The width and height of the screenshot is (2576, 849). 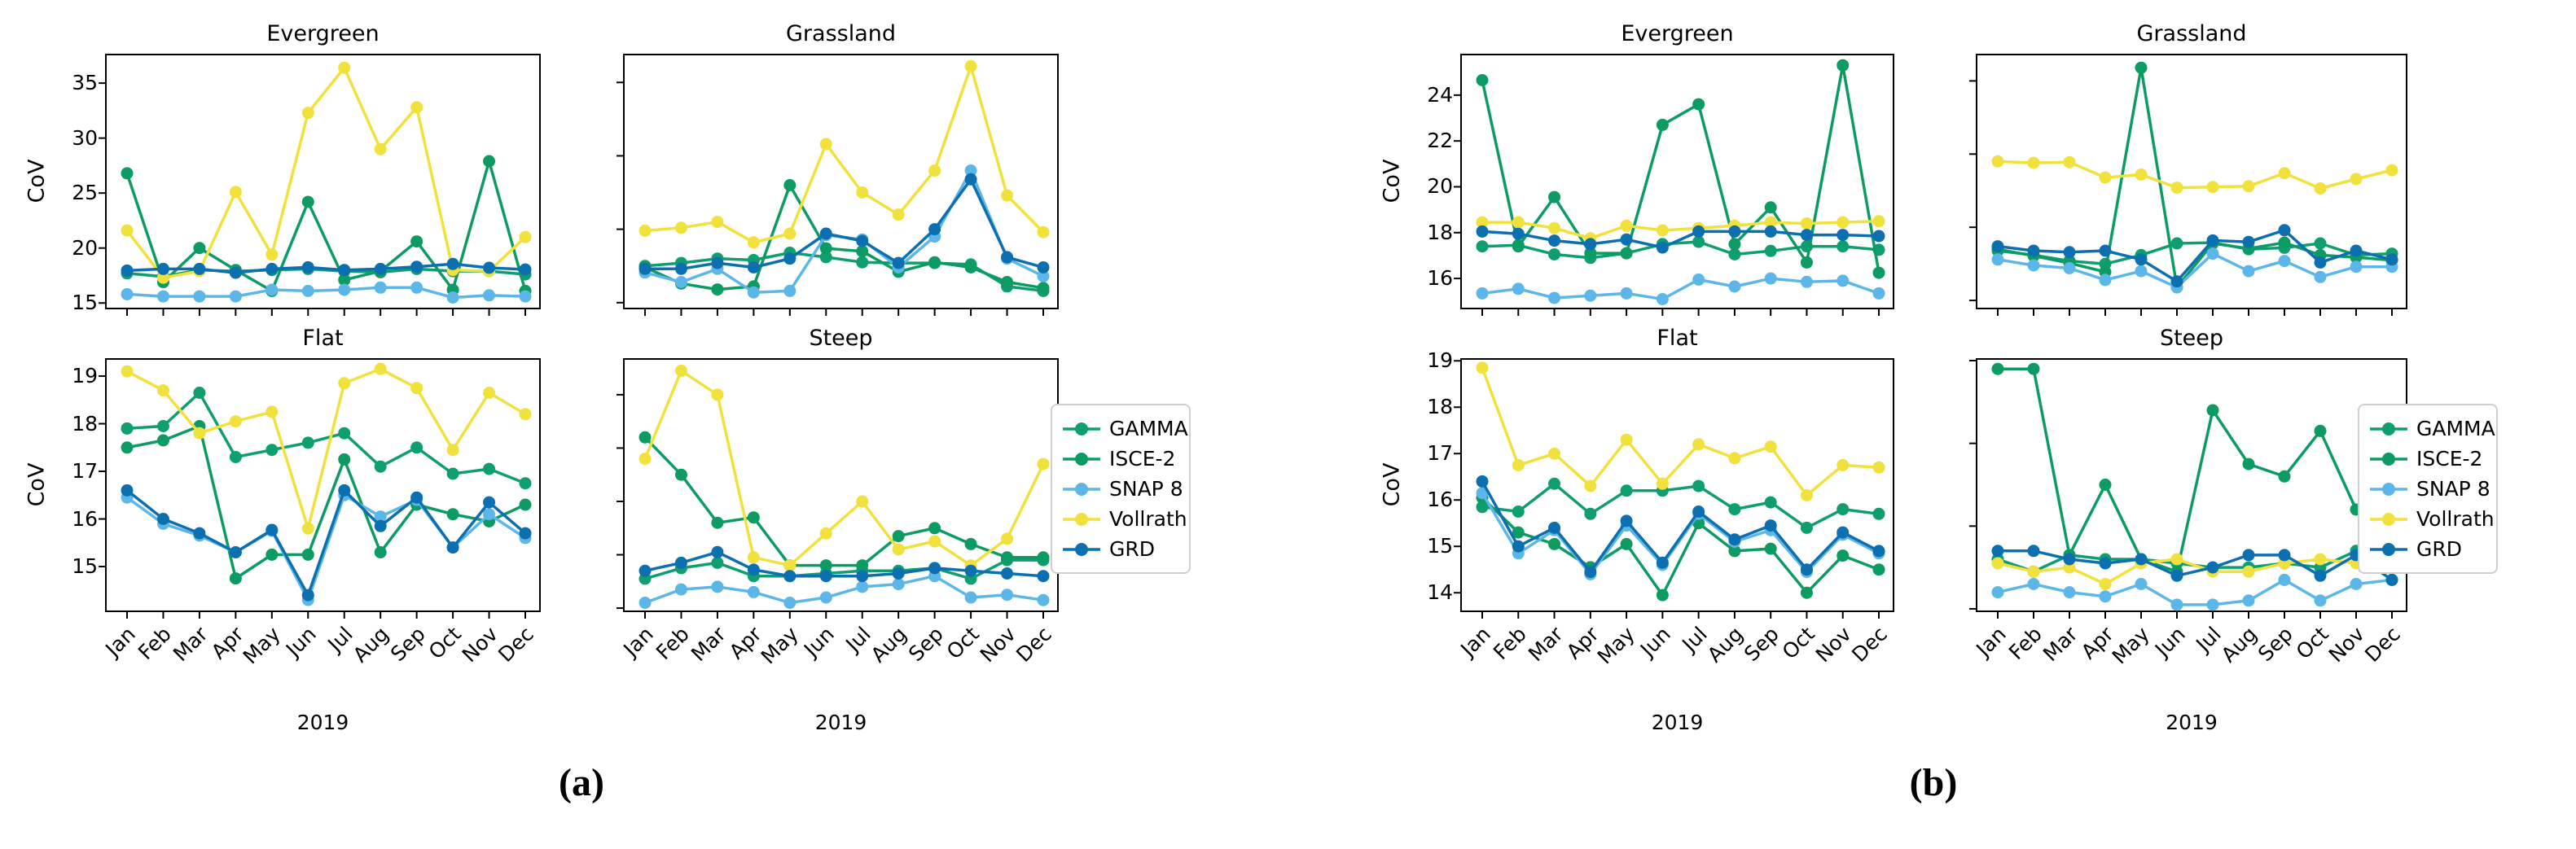 I want to click on legend-entry-GRD: GRD, so click(x=2427, y=549).